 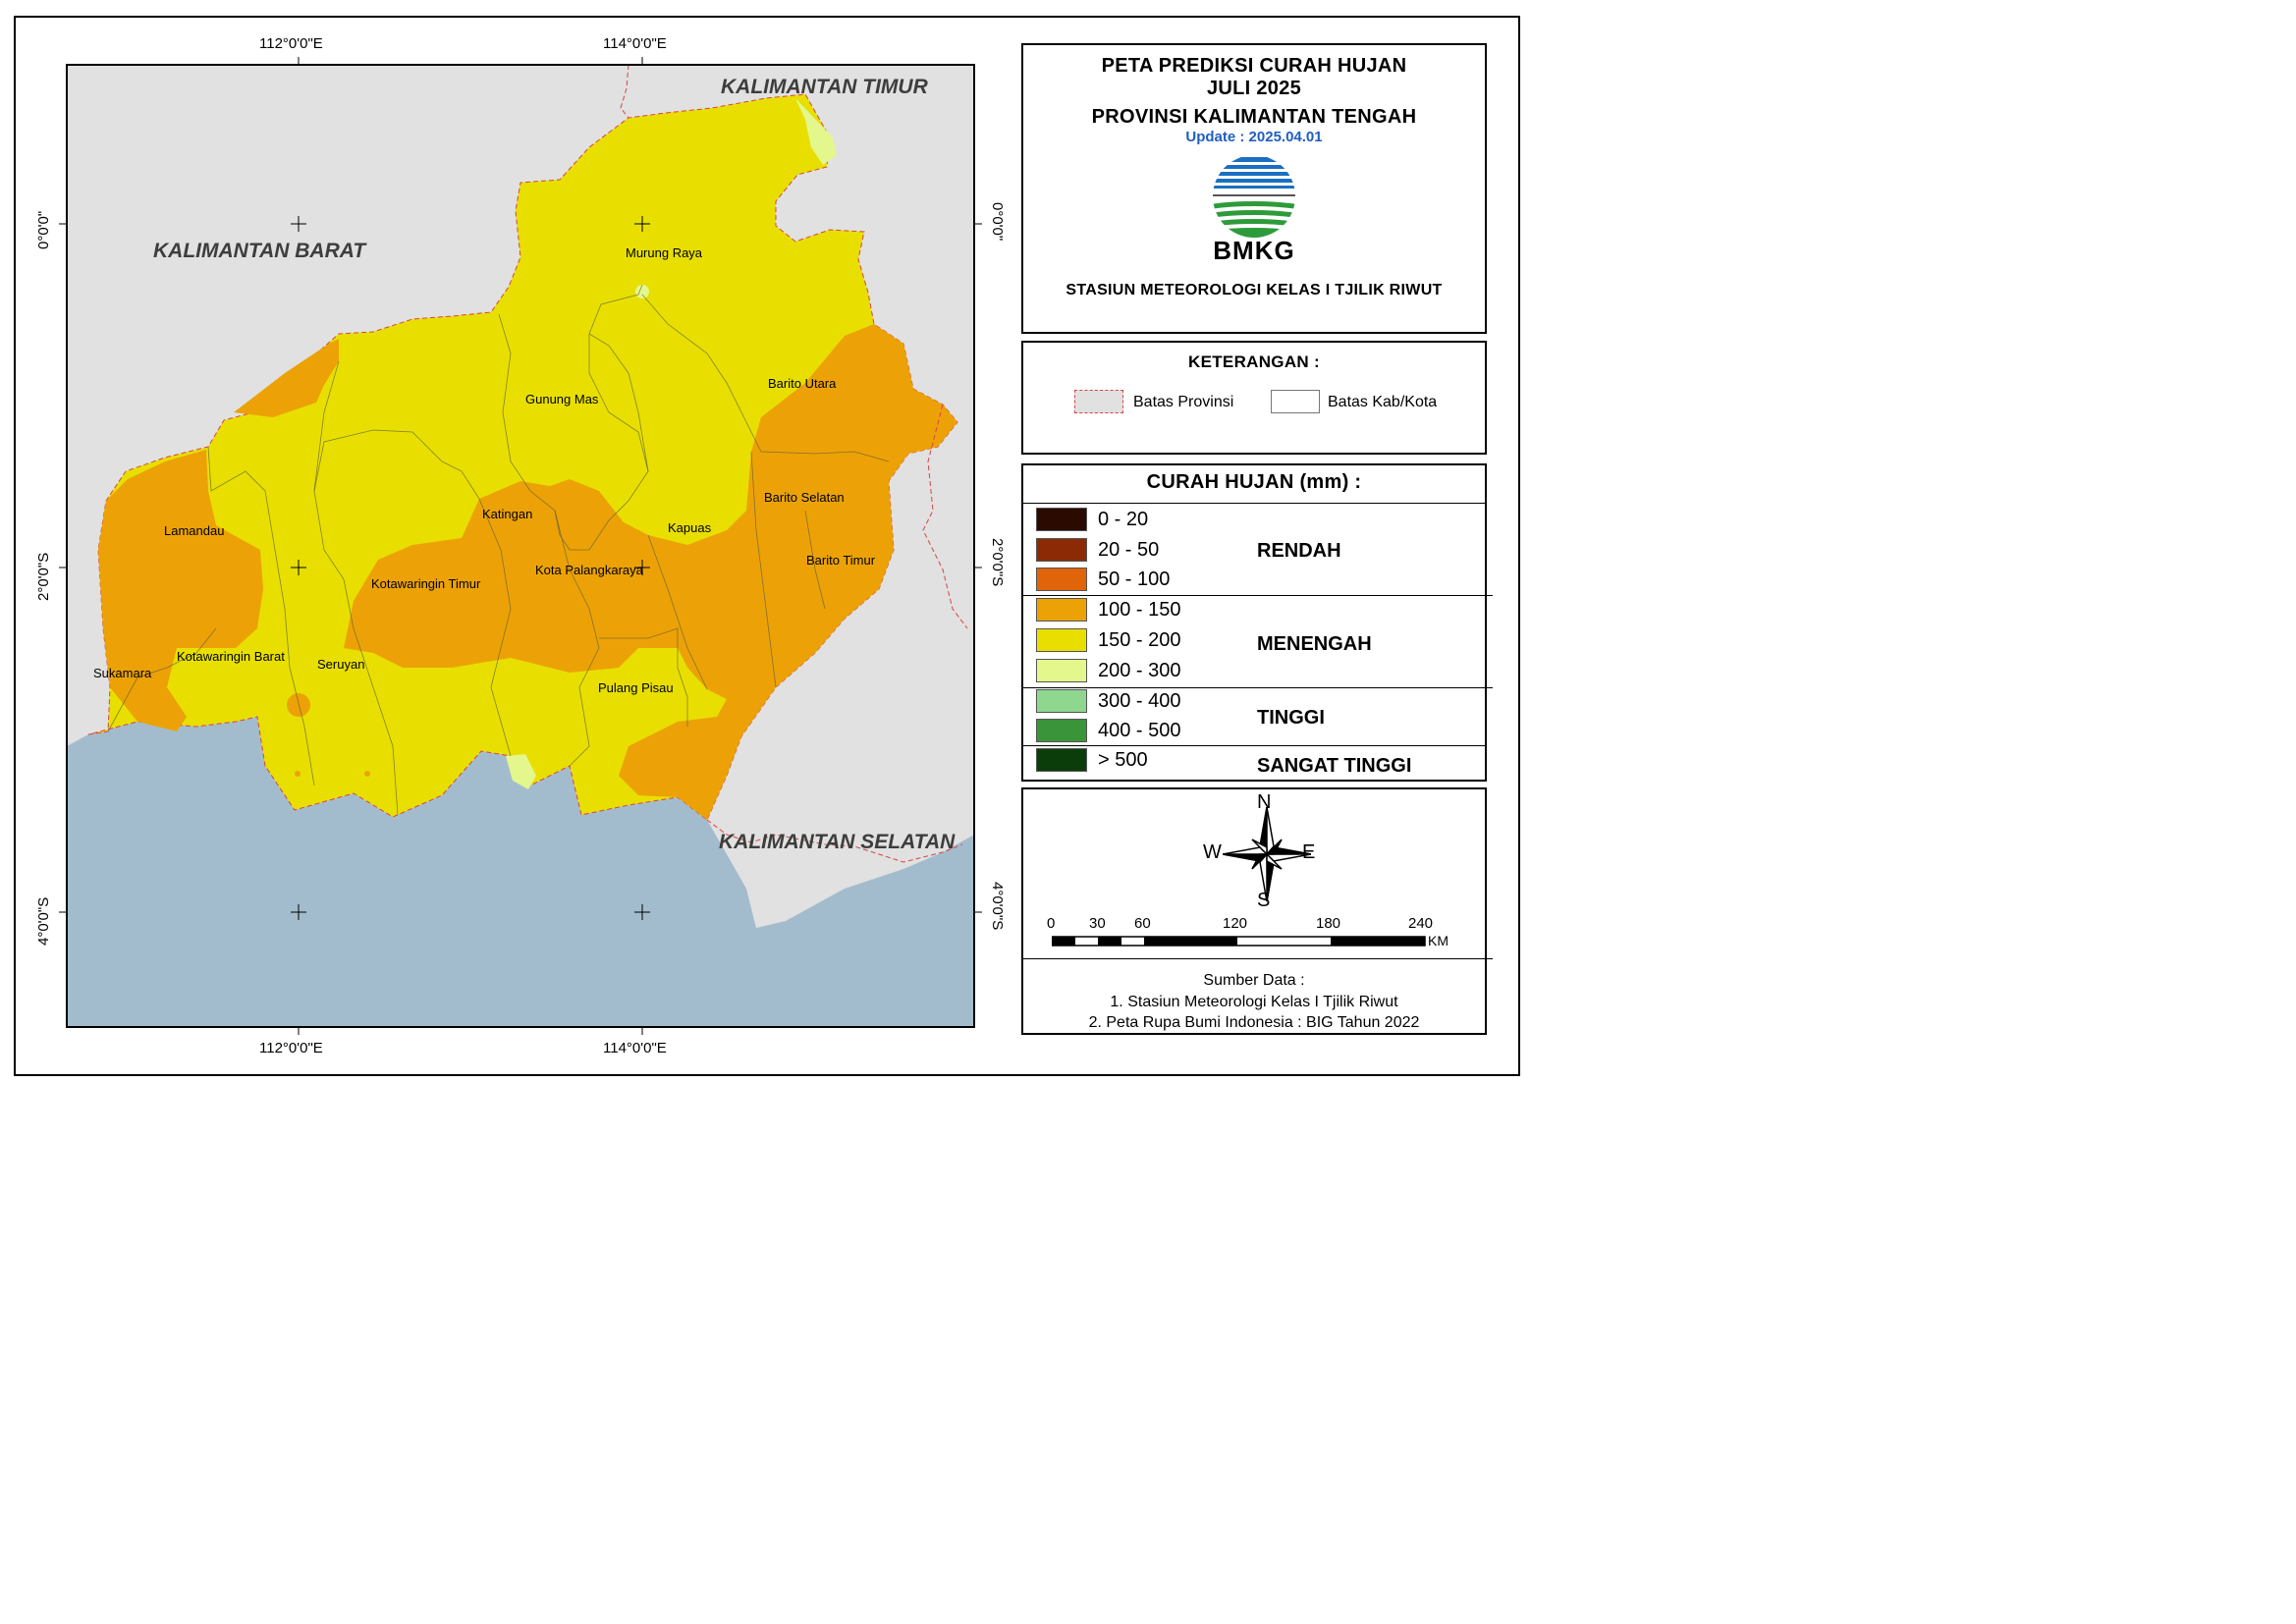 I want to click on bmkg-logo-text: BMKG, so click(x=1254, y=250).